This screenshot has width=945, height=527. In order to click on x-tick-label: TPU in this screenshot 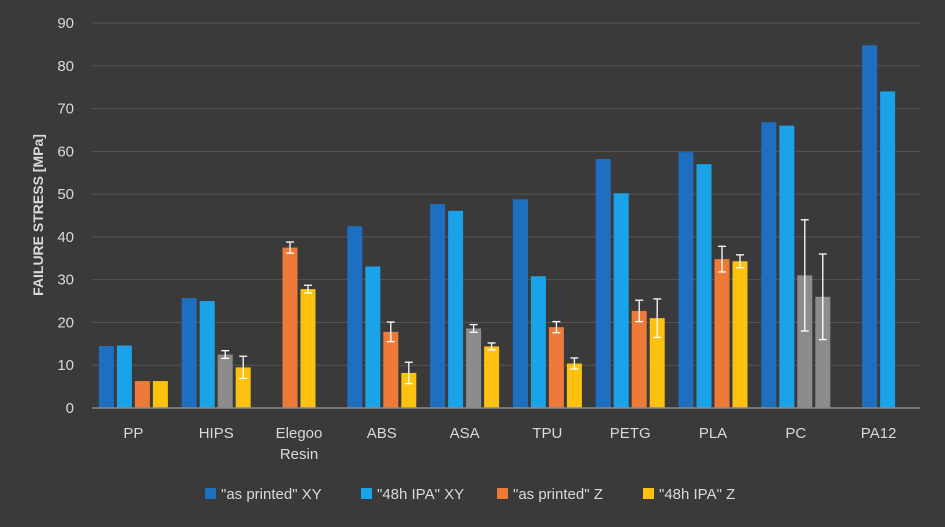, I will do `click(547, 433)`.